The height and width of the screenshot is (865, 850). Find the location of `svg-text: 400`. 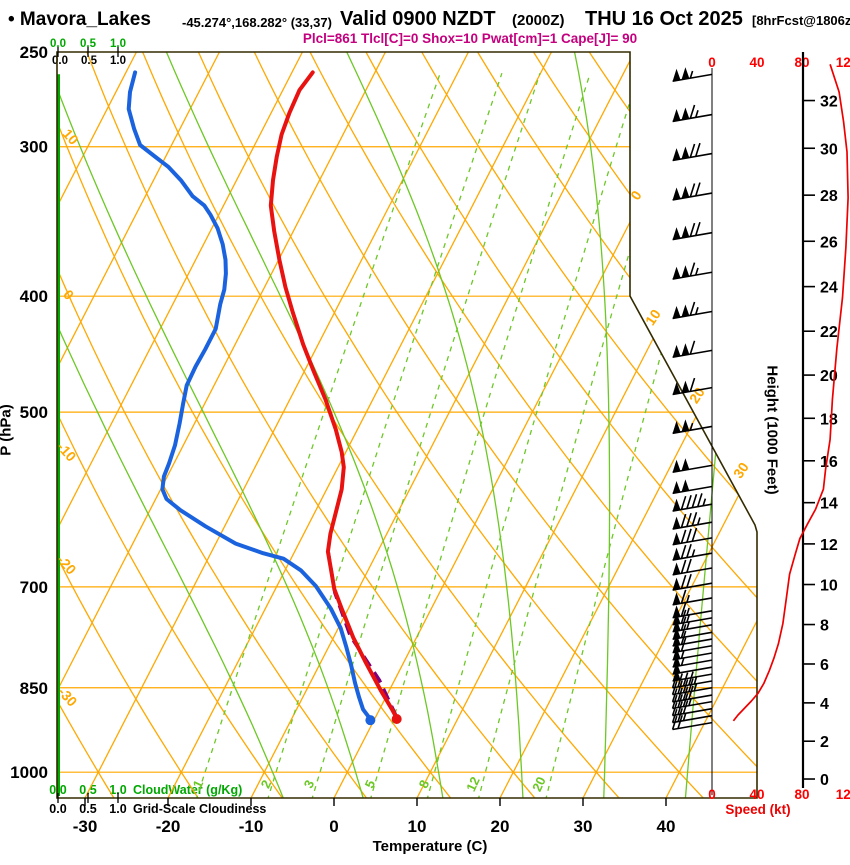

svg-text: 400 is located at coordinates (34, 296).